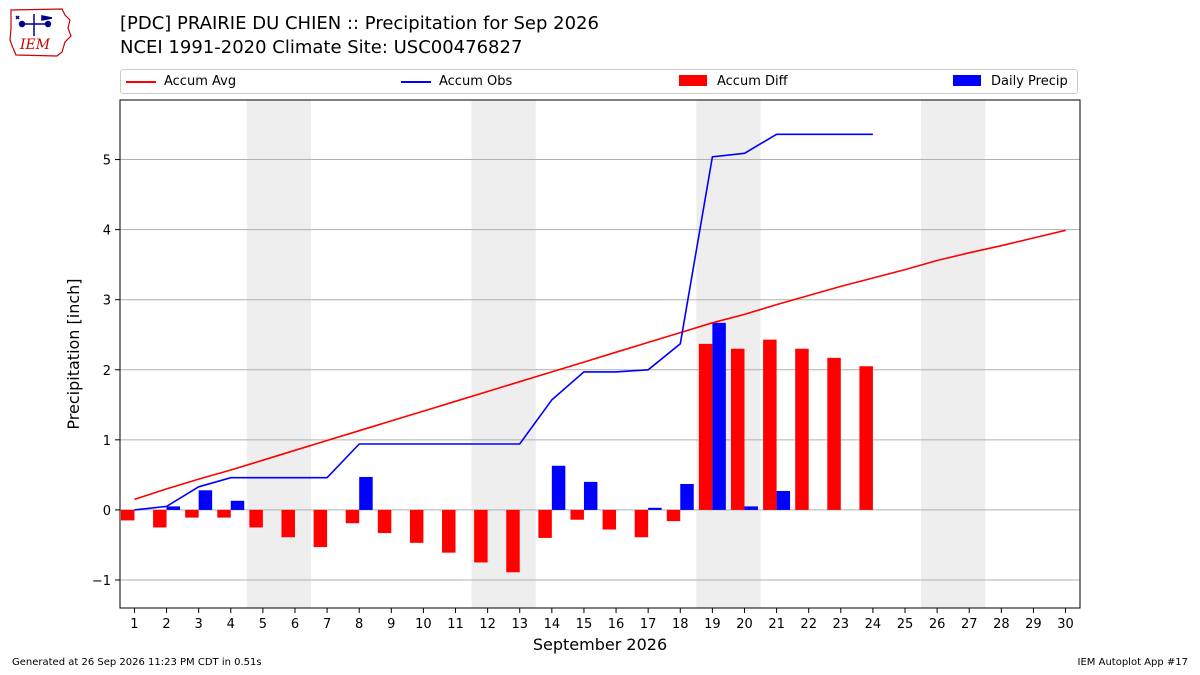 The image size is (1200, 675). What do you see at coordinates (905, 624) in the screenshot?
I see `x-tick-label: 25` at bounding box center [905, 624].